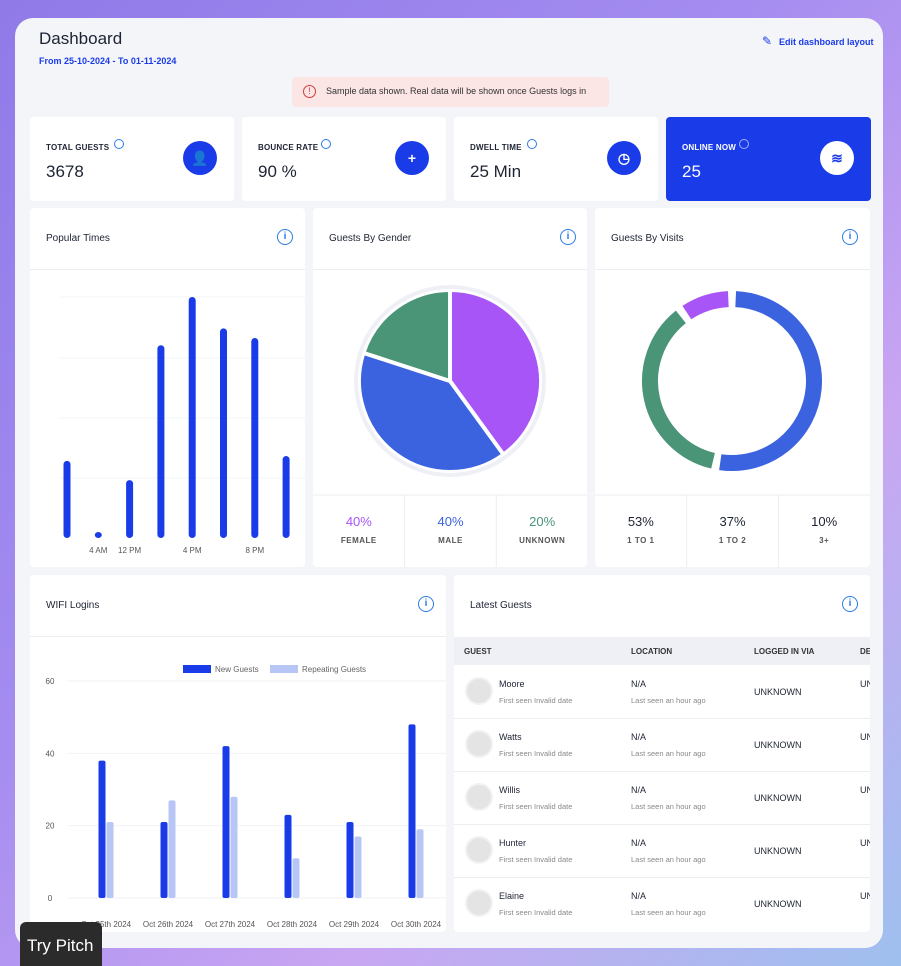 Image resolution: width=901 pixels, height=966 pixels. What do you see at coordinates (501, 605) in the screenshot?
I see `card-title: Latest Guests` at bounding box center [501, 605].